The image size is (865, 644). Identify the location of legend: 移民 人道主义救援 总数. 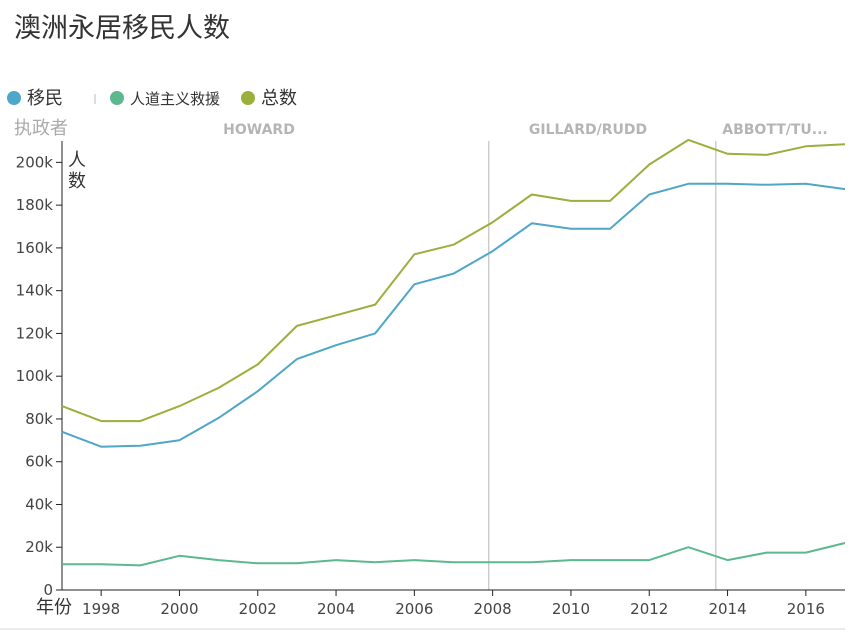
(152, 98).